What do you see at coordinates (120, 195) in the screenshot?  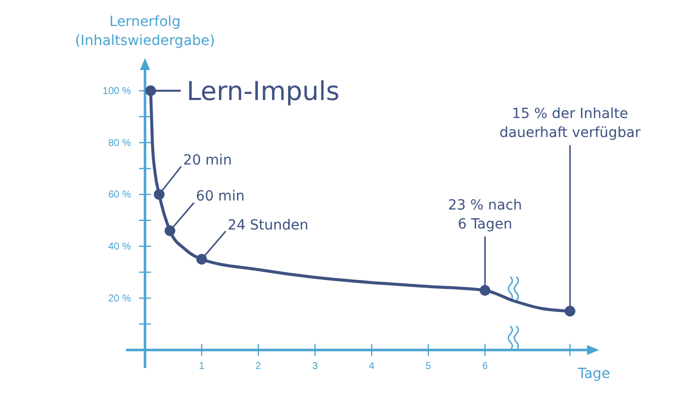 I see `y-tick-label: 60 %` at bounding box center [120, 195].